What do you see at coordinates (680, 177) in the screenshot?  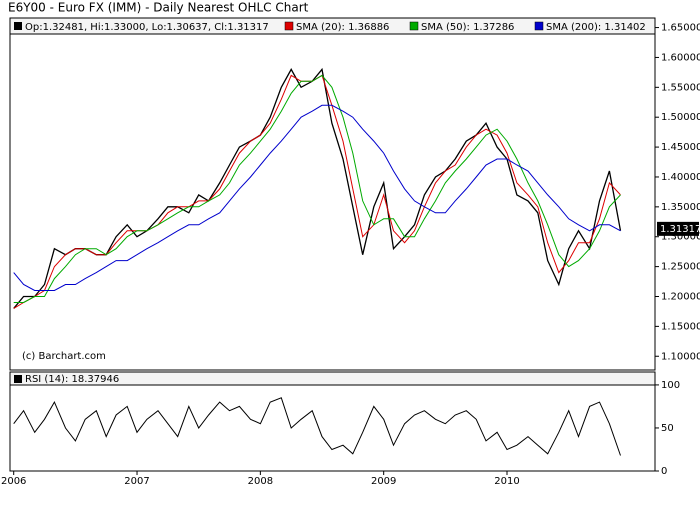 I see `y-tick-label: 1.40000` at bounding box center [680, 177].